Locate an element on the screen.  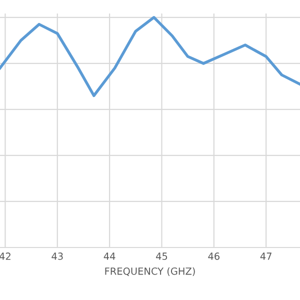
x-tick-label: 46 is located at coordinates (214, 256).